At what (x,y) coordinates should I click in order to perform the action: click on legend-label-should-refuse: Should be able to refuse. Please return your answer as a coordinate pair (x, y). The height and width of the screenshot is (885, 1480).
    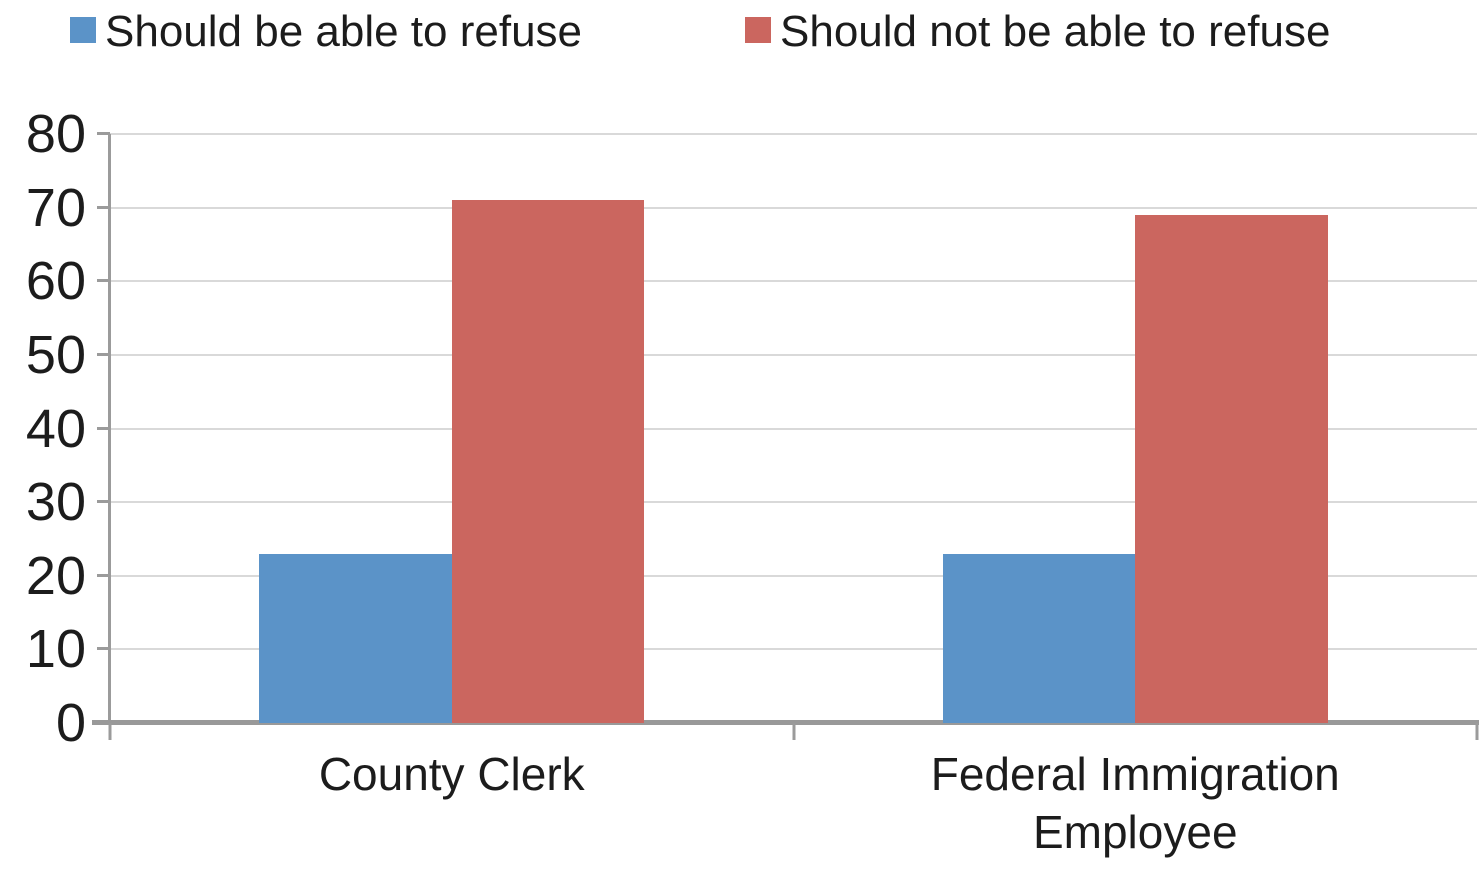
    Looking at the image, I should click on (344, 31).